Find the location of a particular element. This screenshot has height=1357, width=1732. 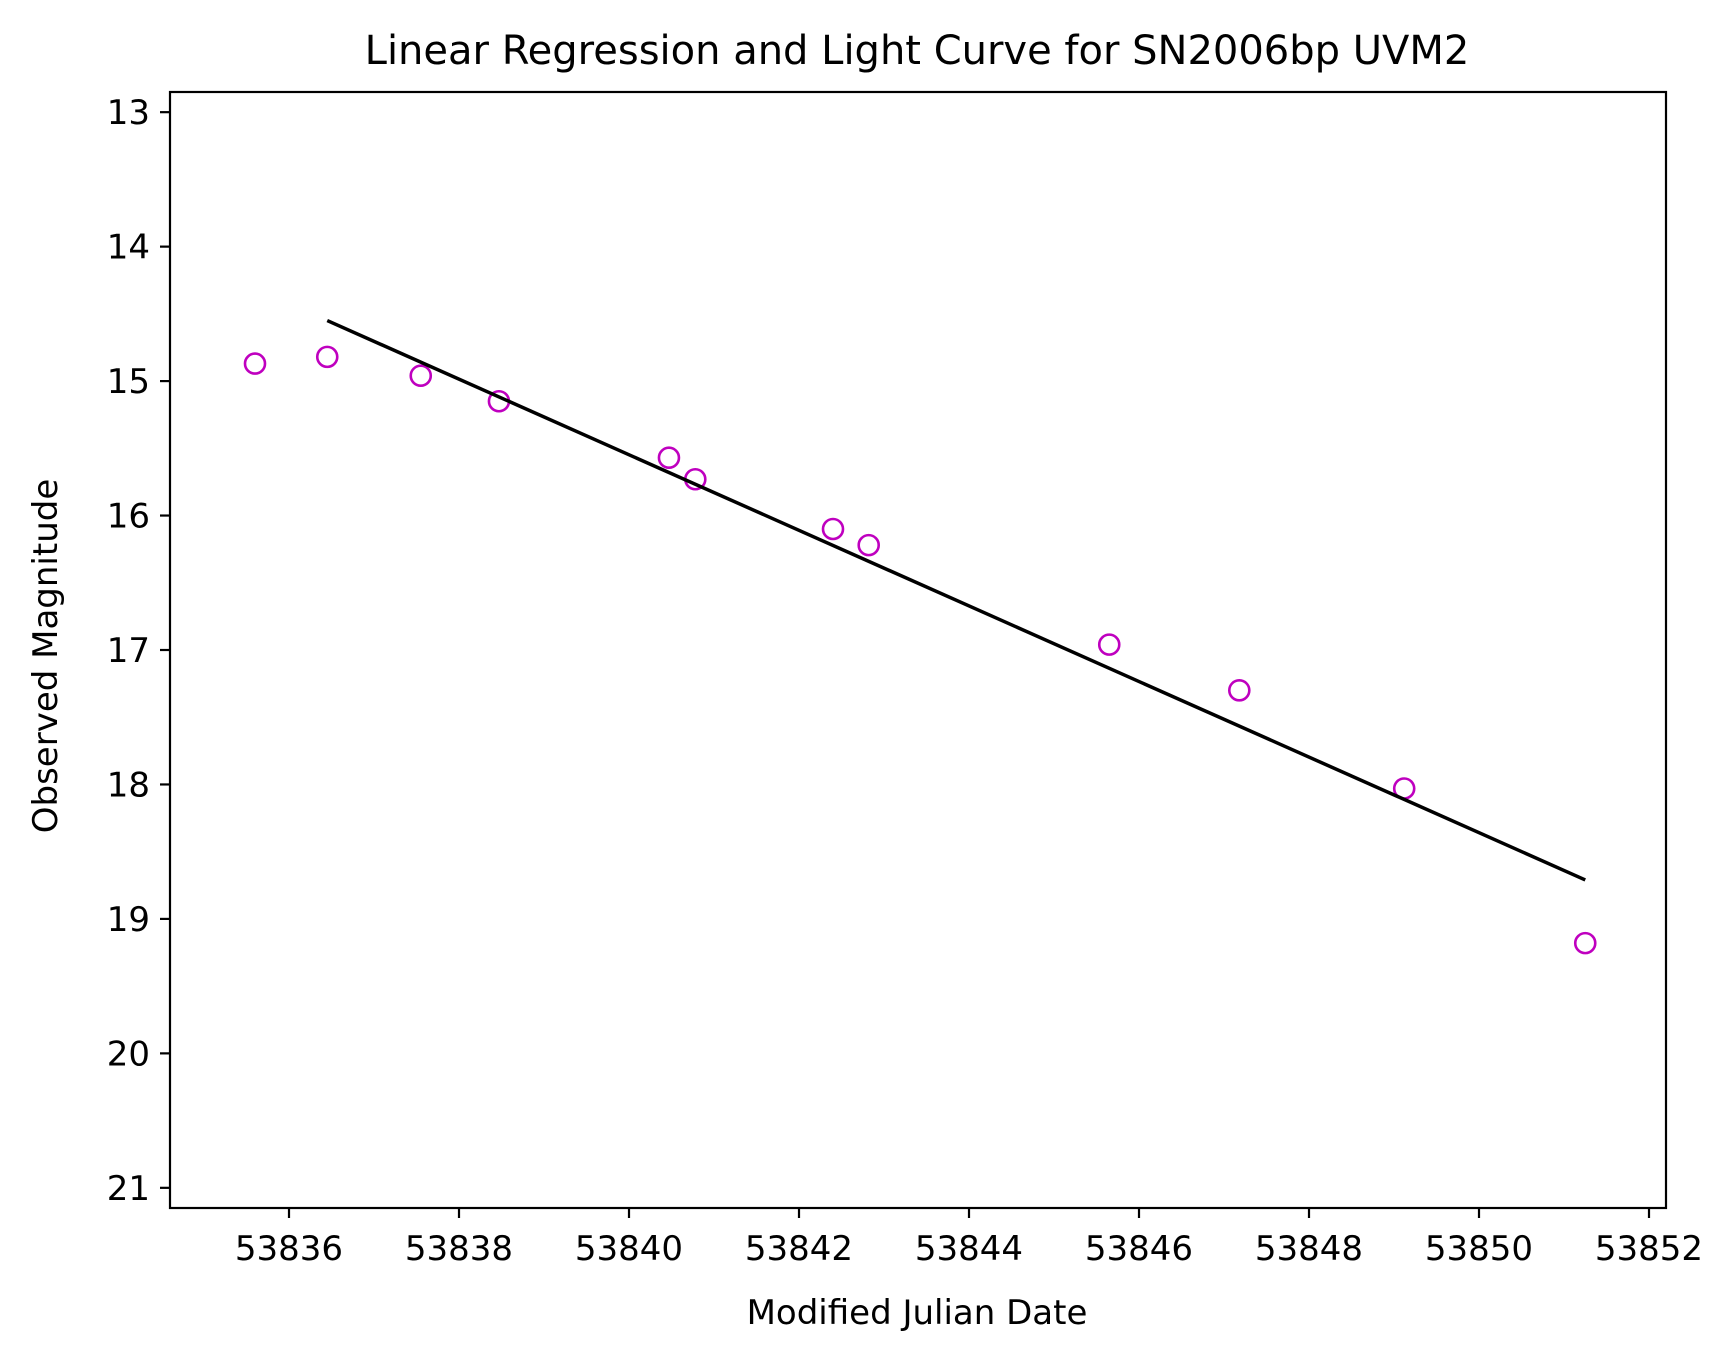

x-tick-label: 53836 is located at coordinates (289, 1249).